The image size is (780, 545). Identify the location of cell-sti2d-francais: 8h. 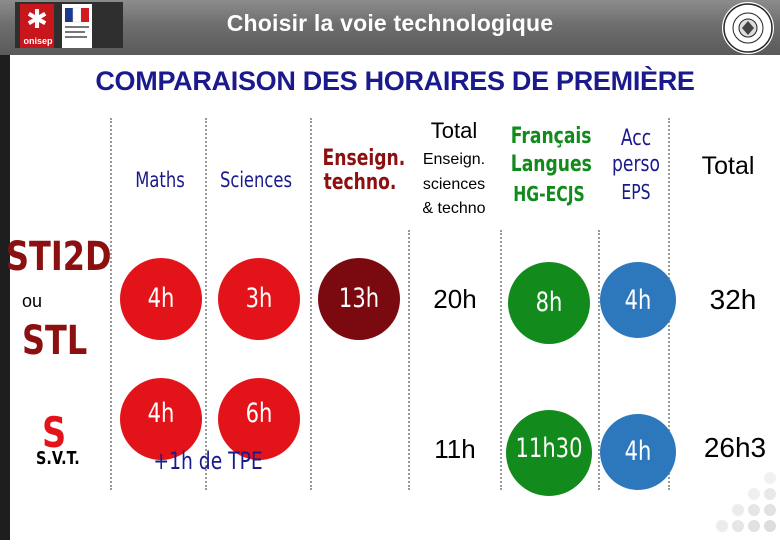
(549, 303).